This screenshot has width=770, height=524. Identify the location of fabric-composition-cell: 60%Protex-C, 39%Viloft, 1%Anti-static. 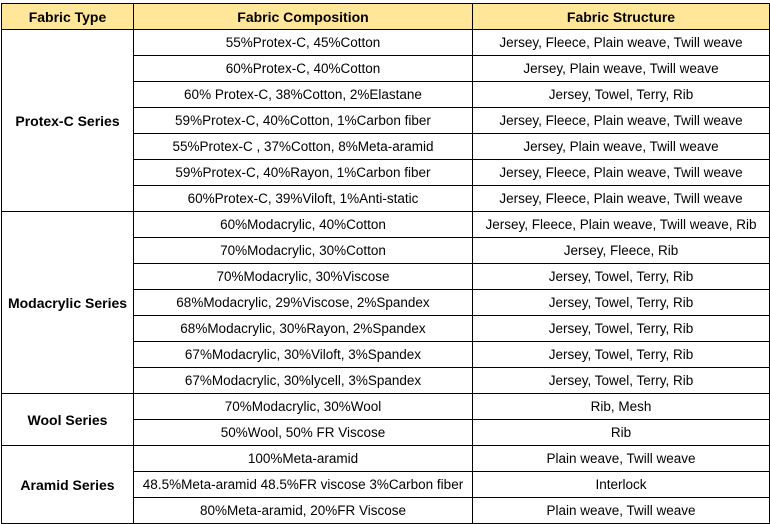
(303, 198).